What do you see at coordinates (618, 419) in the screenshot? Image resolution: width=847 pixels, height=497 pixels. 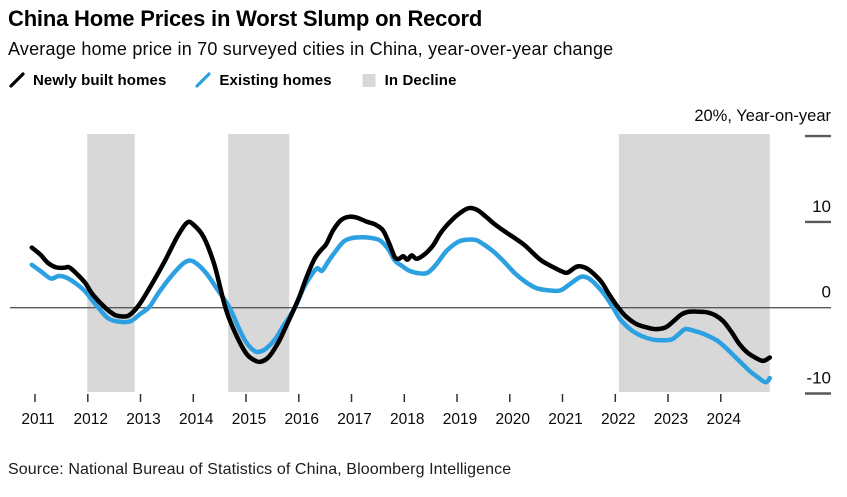 I see `x-tick-label: 2022` at bounding box center [618, 419].